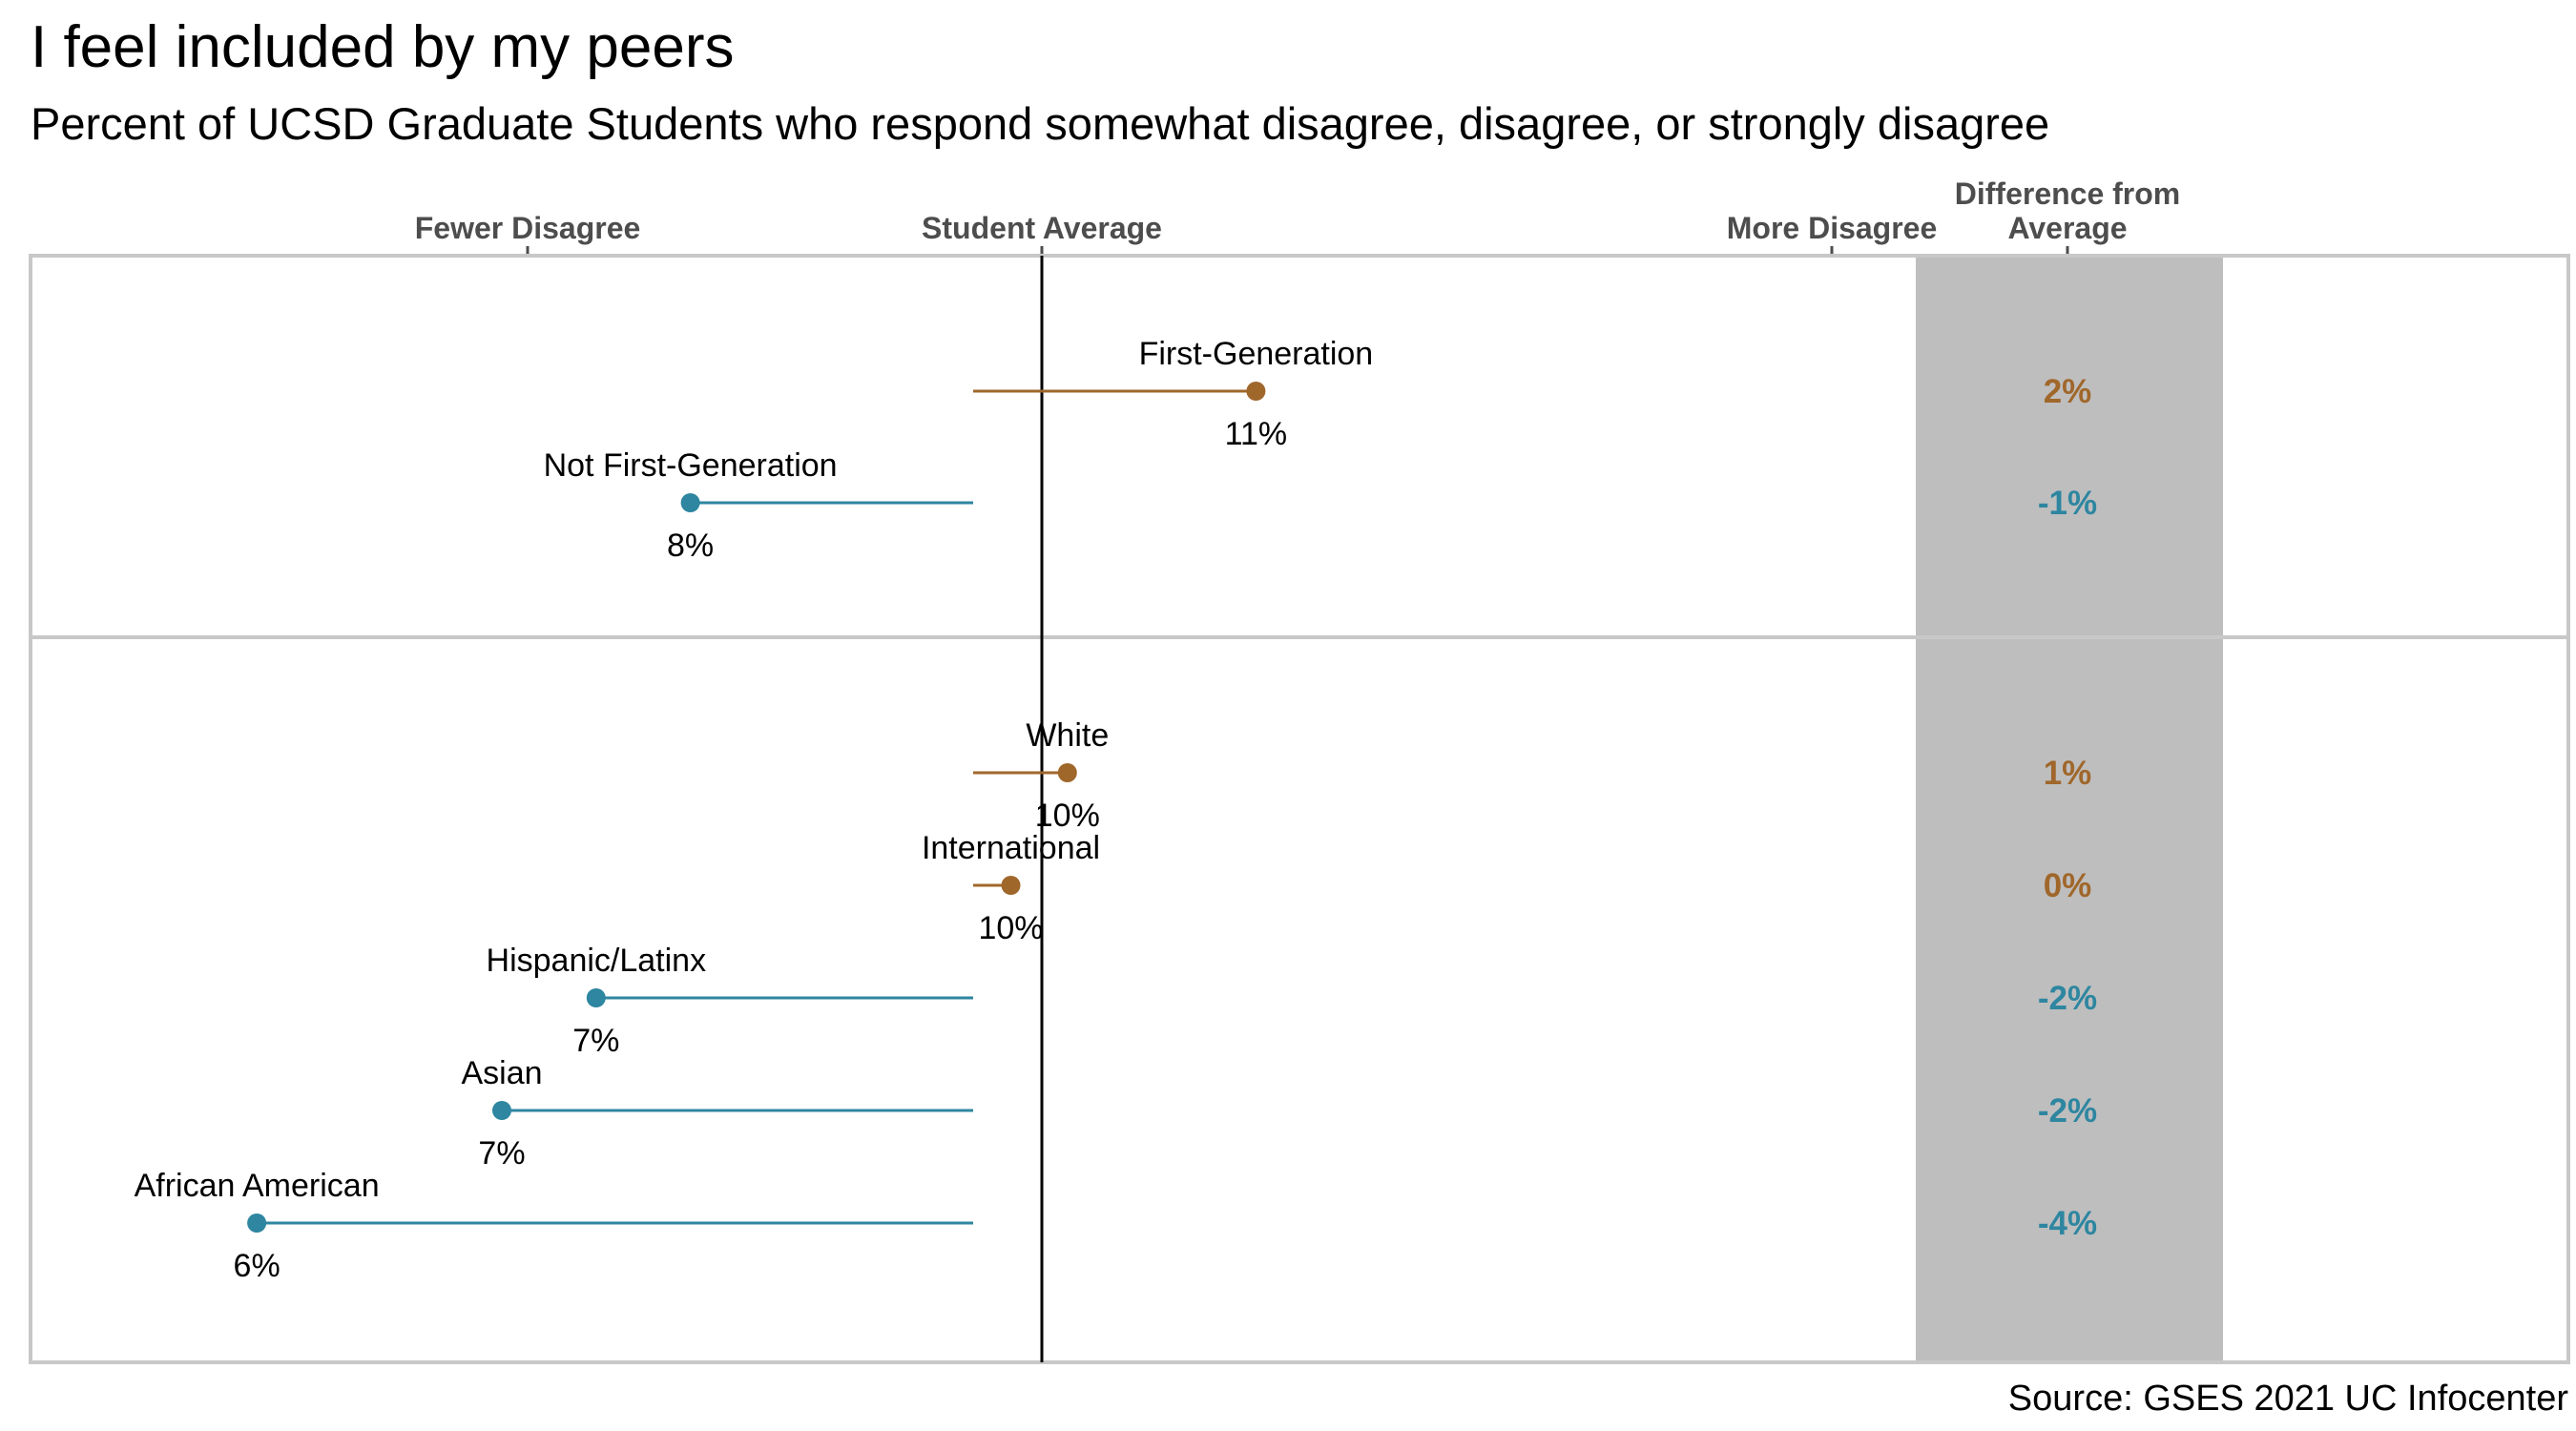 This screenshot has width=2576, height=1431. I want to click on diff-header-line2: Average, so click(2067, 228).